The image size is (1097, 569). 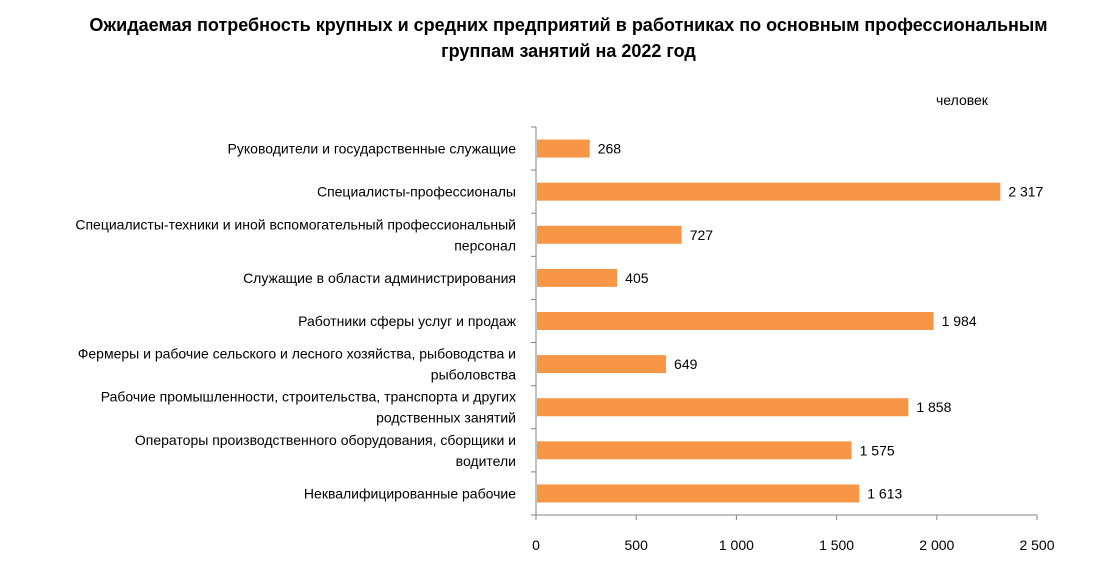 I want to click on unit-label: человек, so click(x=962, y=100).